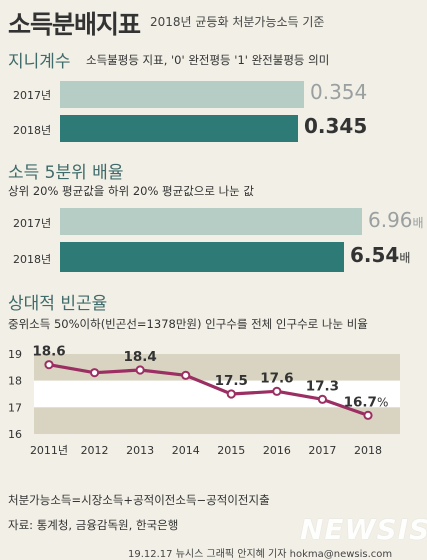 This screenshot has height=560, width=427. What do you see at coordinates (74, 24) in the screenshot?
I see `page-title: 소득분배지표` at bounding box center [74, 24].